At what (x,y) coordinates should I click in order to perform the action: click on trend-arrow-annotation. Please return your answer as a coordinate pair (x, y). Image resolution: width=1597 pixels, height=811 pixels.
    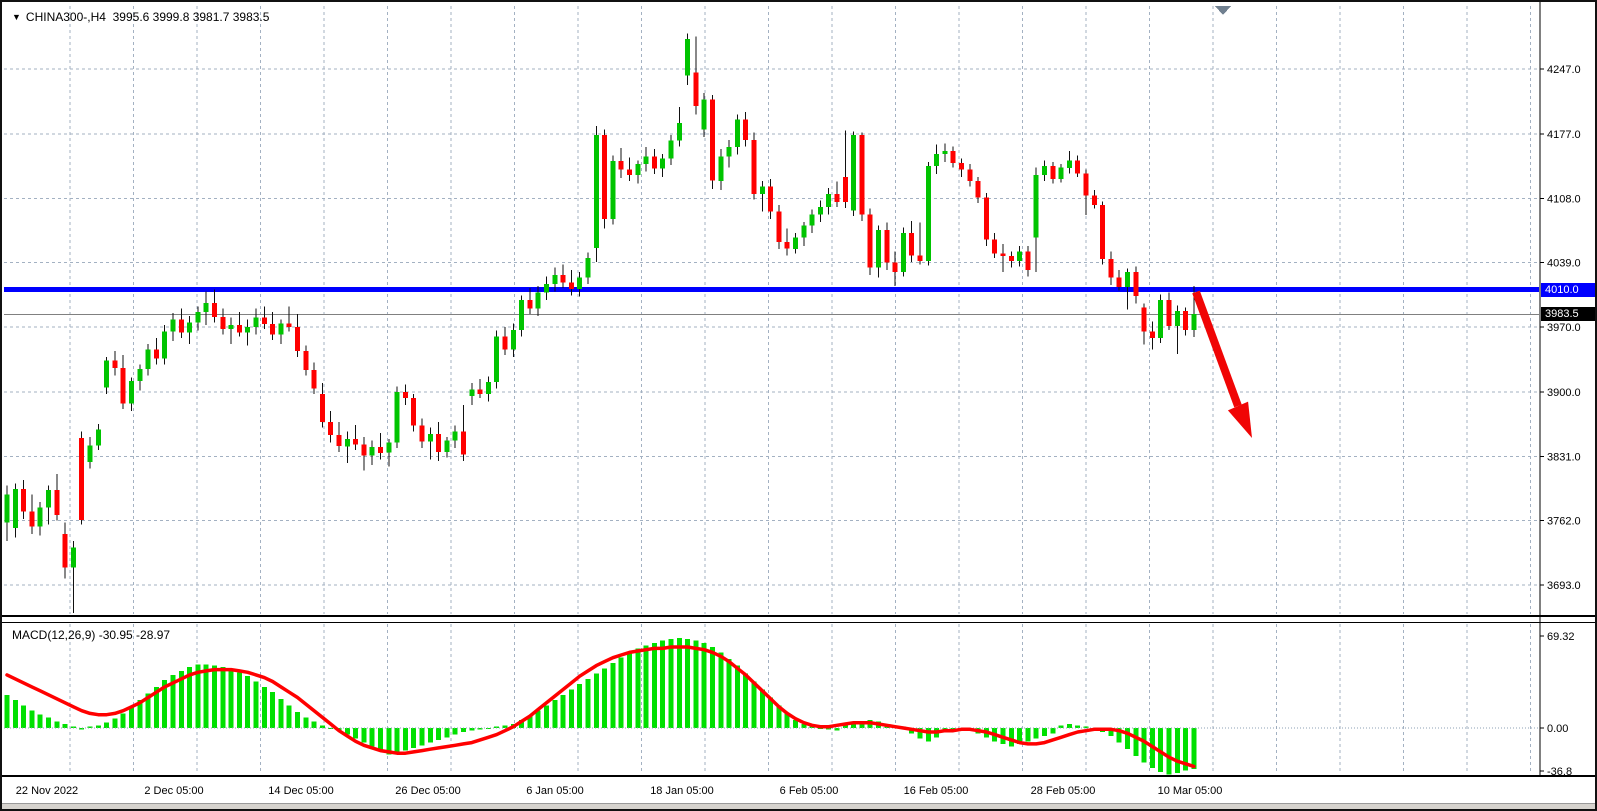
    Looking at the image, I should click on (1222, 364).